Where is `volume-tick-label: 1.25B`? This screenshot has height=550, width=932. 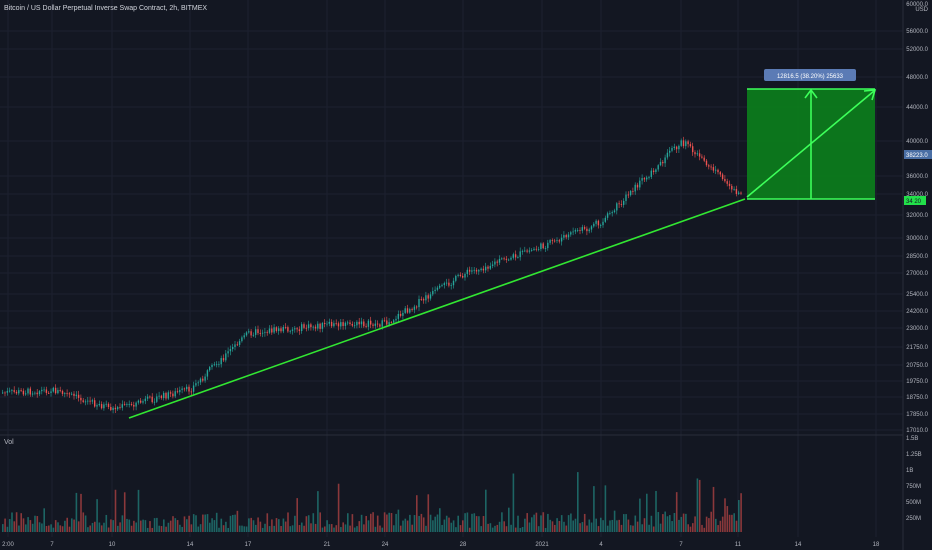 volume-tick-label: 1.25B is located at coordinates (914, 455).